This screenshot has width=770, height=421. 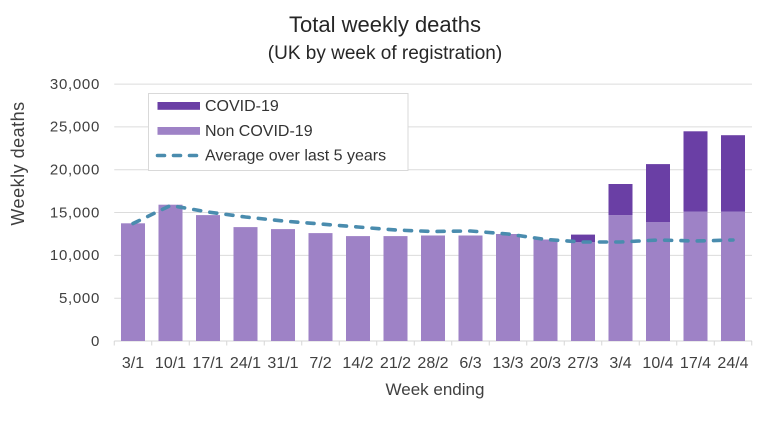 What do you see at coordinates (732, 363) in the screenshot?
I see `svg-text: 24/4` at bounding box center [732, 363].